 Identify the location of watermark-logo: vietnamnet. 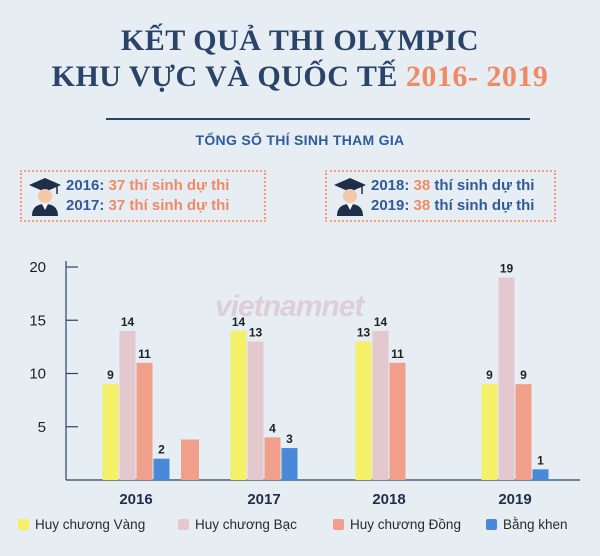
(289, 306).